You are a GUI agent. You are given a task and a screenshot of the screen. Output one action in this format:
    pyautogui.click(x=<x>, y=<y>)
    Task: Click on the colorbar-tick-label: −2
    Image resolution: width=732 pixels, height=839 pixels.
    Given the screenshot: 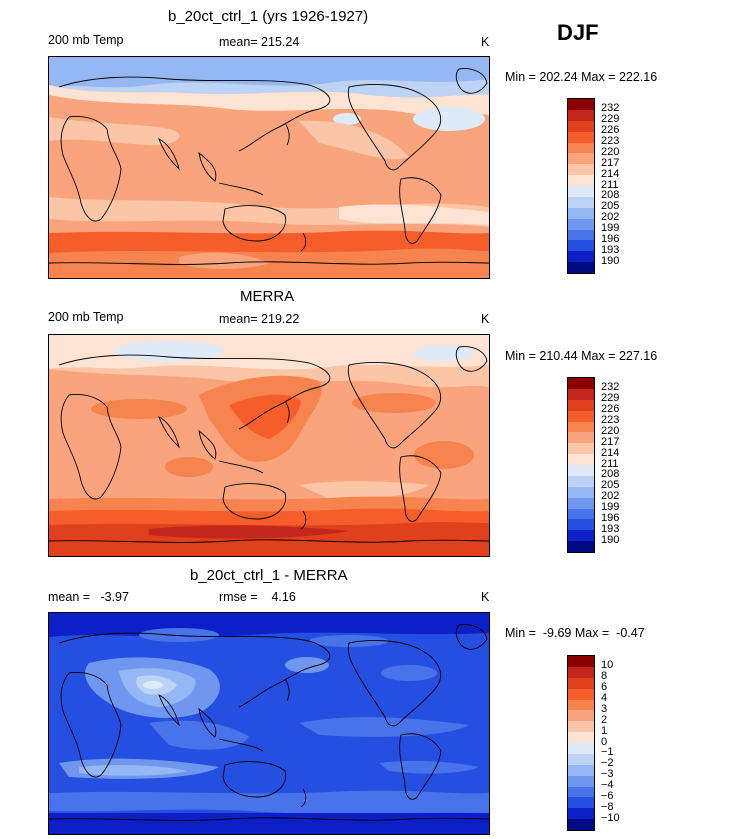 What is the action you would take?
    pyautogui.click(x=607, y=763)
    